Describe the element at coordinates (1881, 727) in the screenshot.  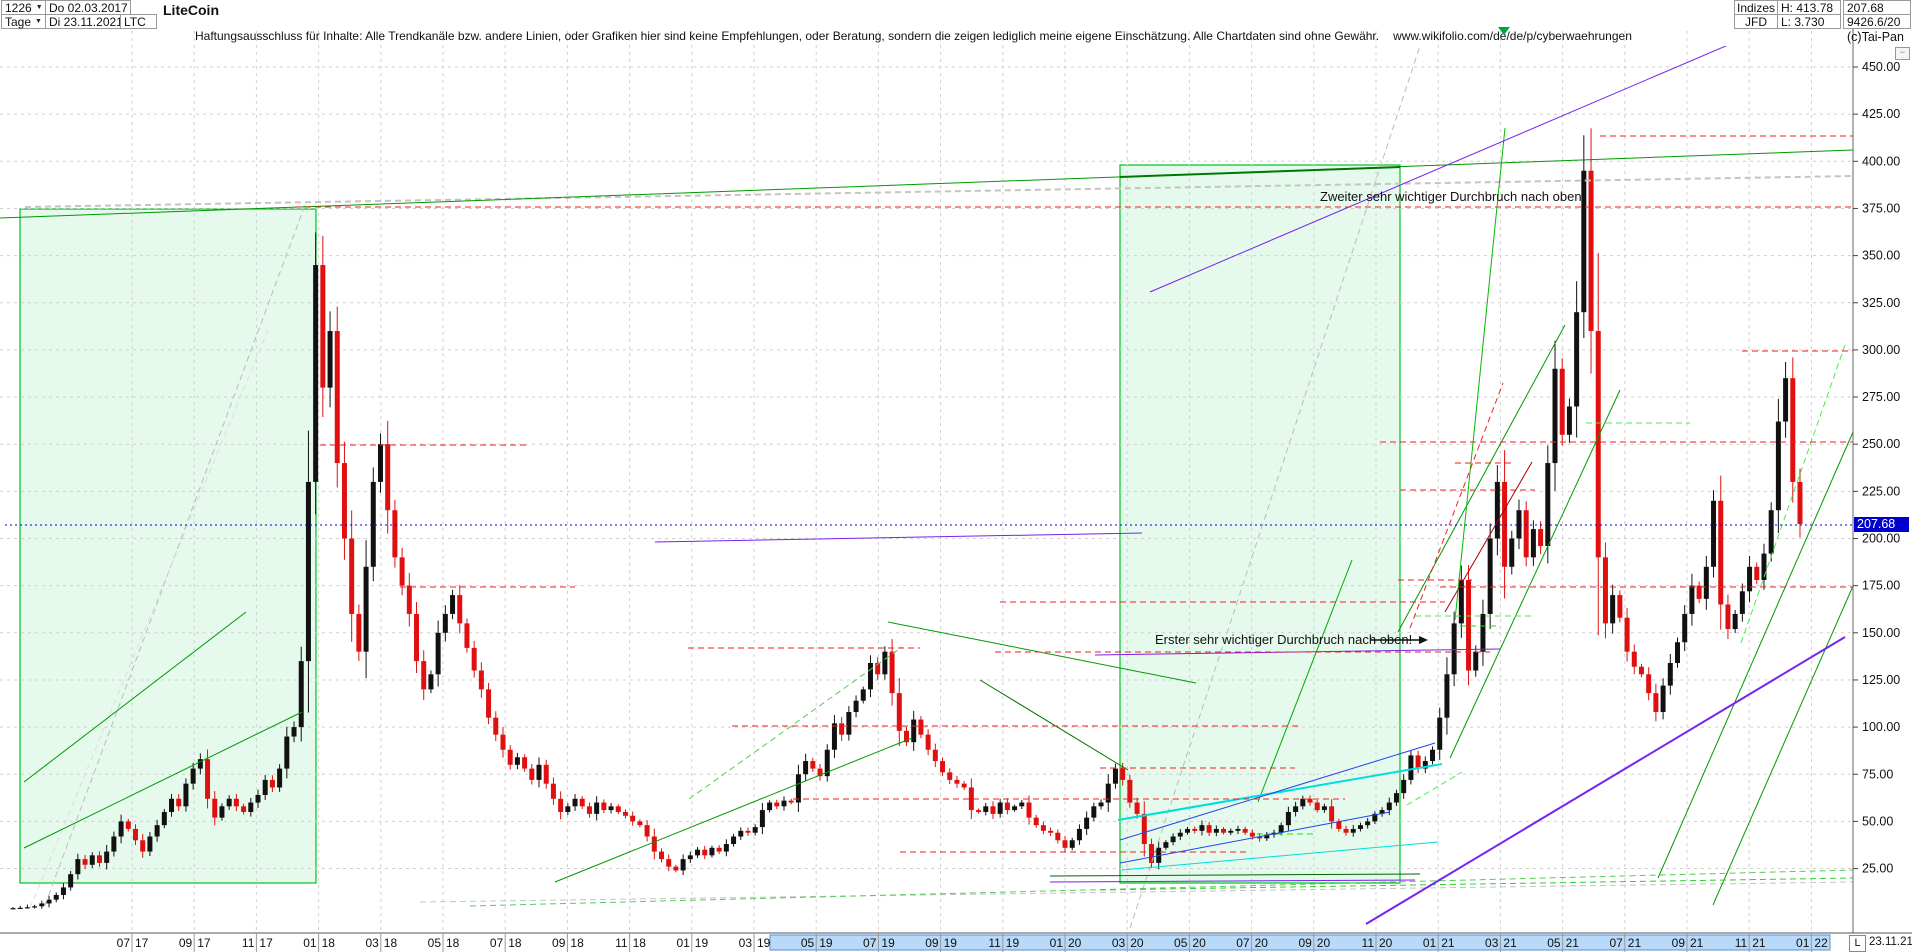
I see `svg-text: 100.00` at that location.